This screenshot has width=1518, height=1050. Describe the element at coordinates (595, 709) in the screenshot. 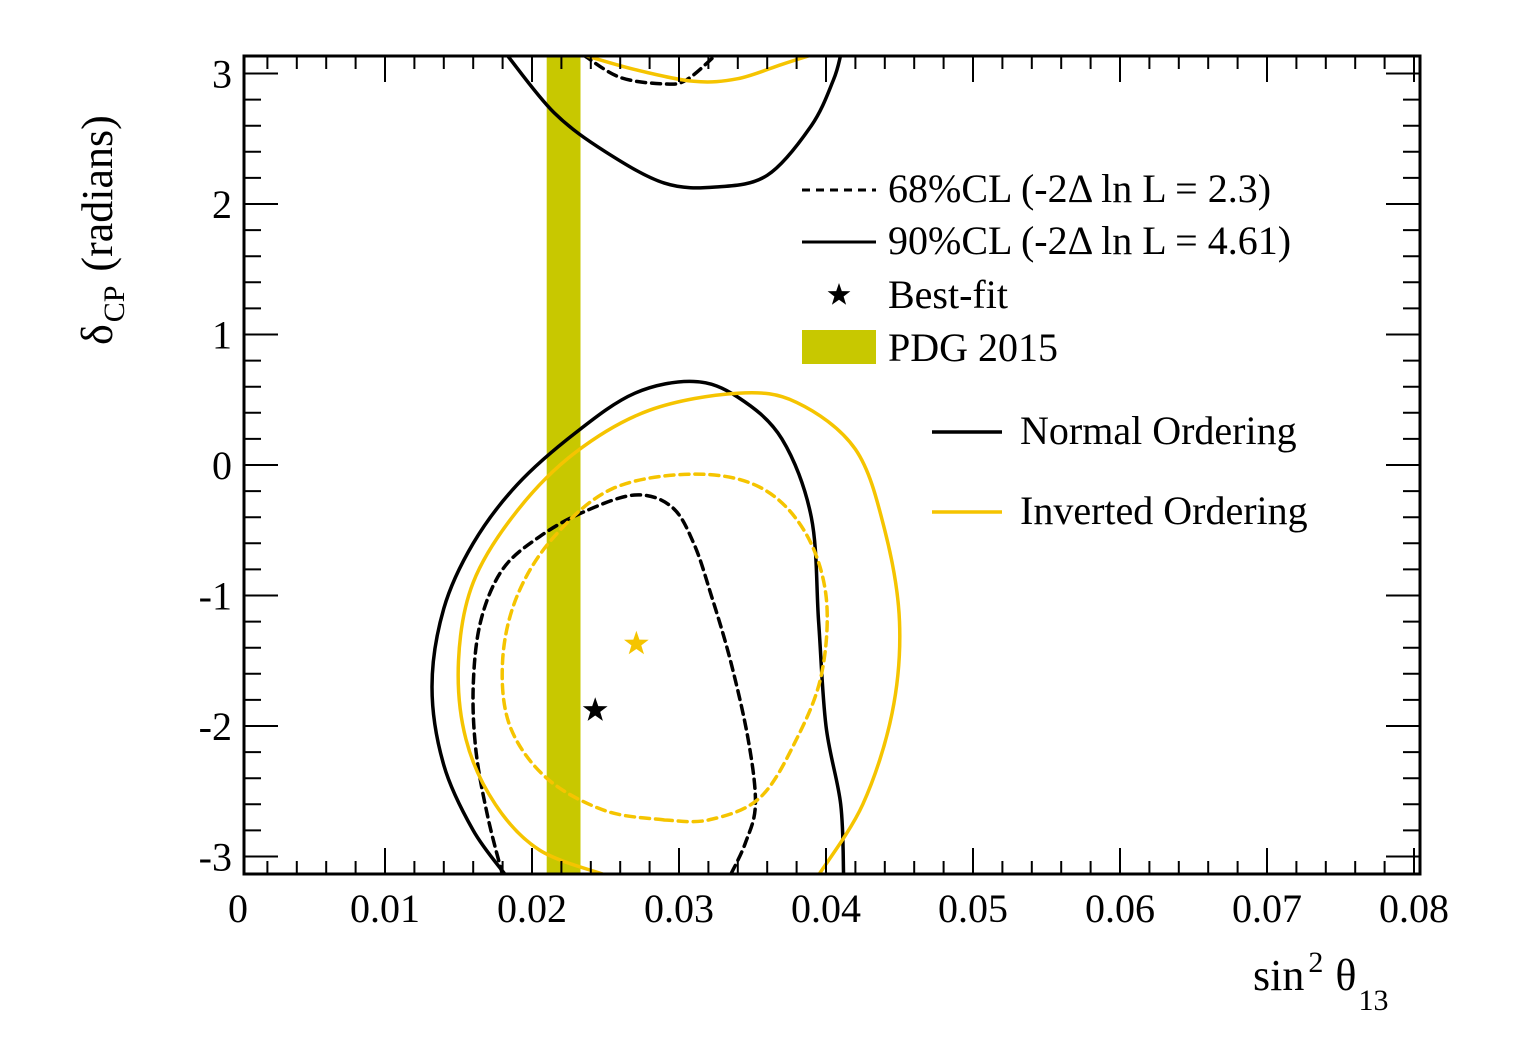

I see `best-fit-star-normal-ordering` at that location.